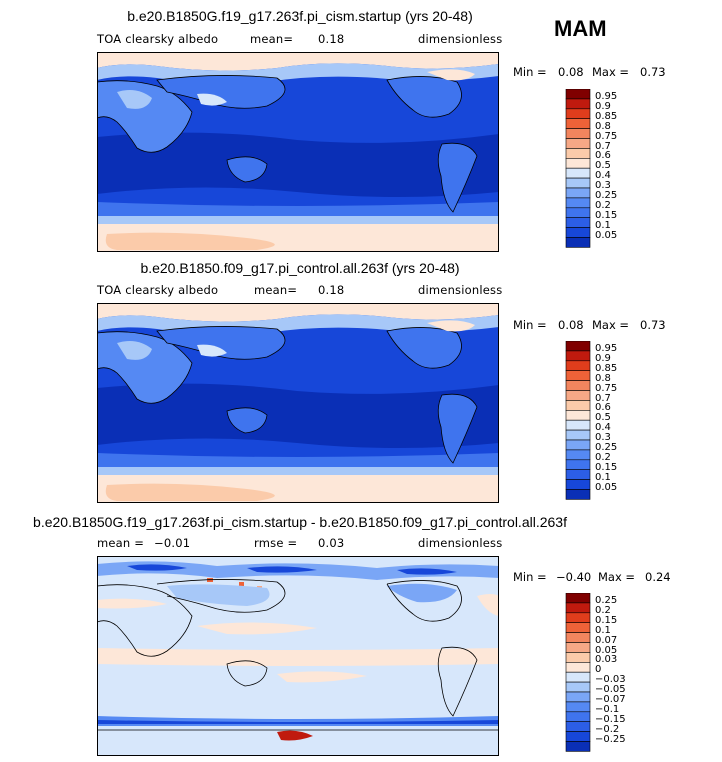 This screenshot has width=722, height=762. Describe the element at coordinates (603, 477) in the screenshot. I see `cb2-label: 0.1` at that location.